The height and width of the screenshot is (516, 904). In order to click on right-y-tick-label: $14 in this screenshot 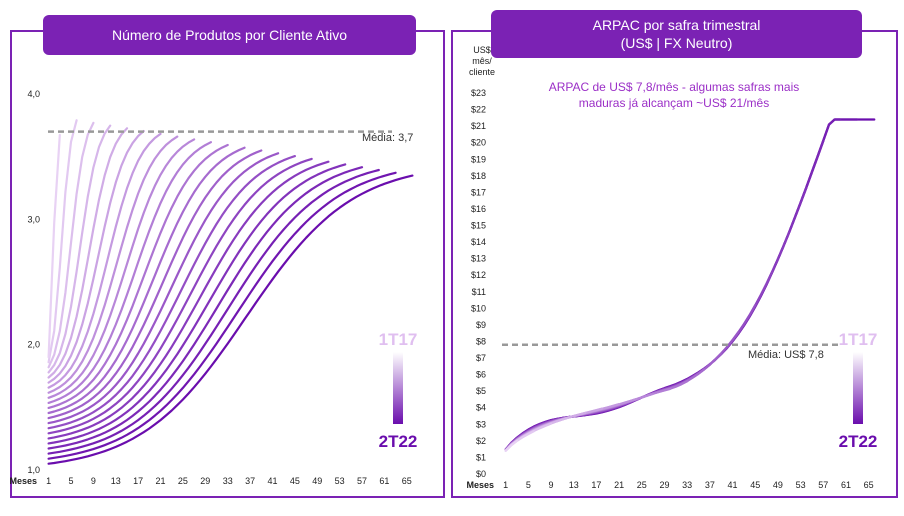, I will do `click(478, 242)`.